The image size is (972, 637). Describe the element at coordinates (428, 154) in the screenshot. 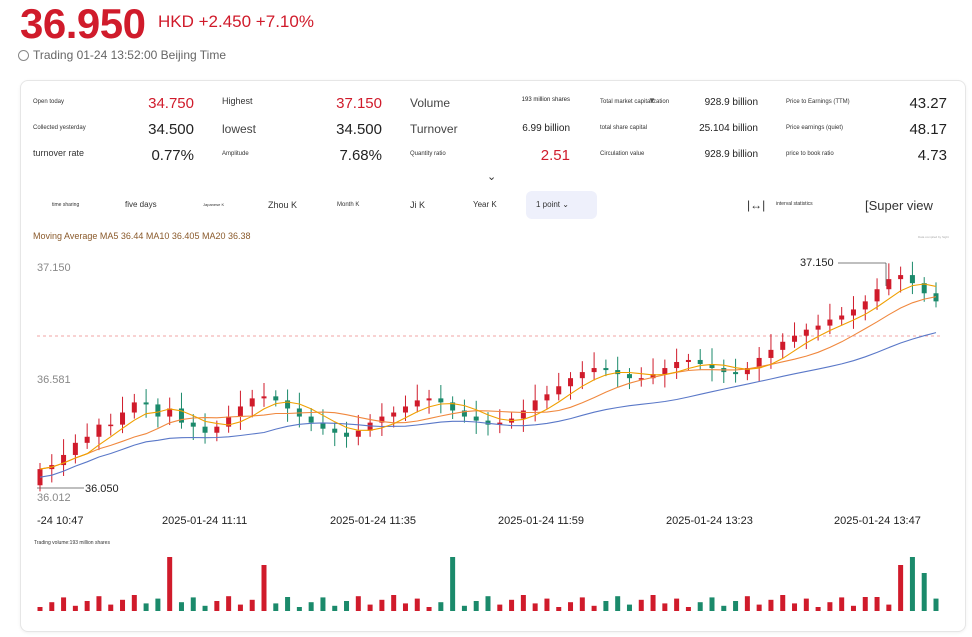

I see `stat-label: Quantity ratio` at that location.